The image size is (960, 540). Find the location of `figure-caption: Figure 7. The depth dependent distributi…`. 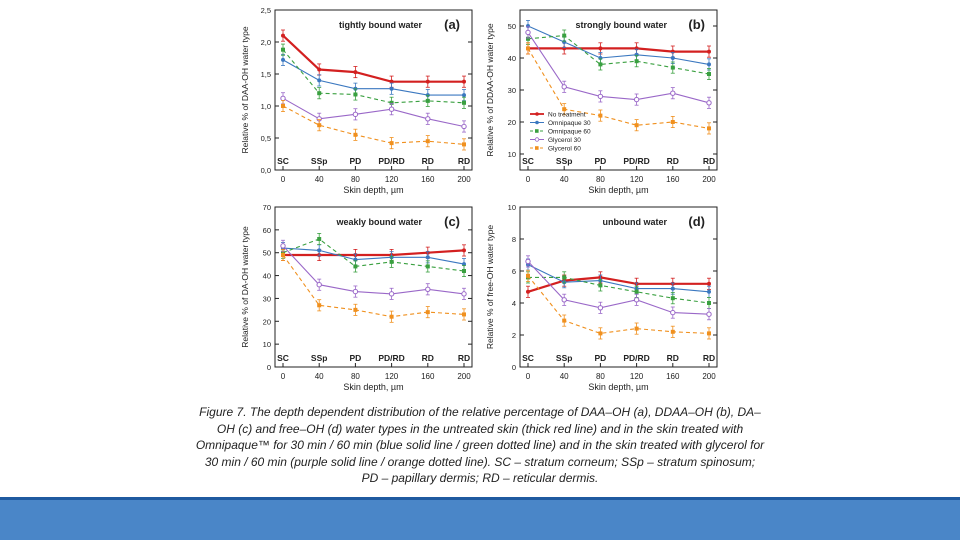

figure-caption: Figure 7. The depth dependent distributi… is located at coordinates (480, 445).